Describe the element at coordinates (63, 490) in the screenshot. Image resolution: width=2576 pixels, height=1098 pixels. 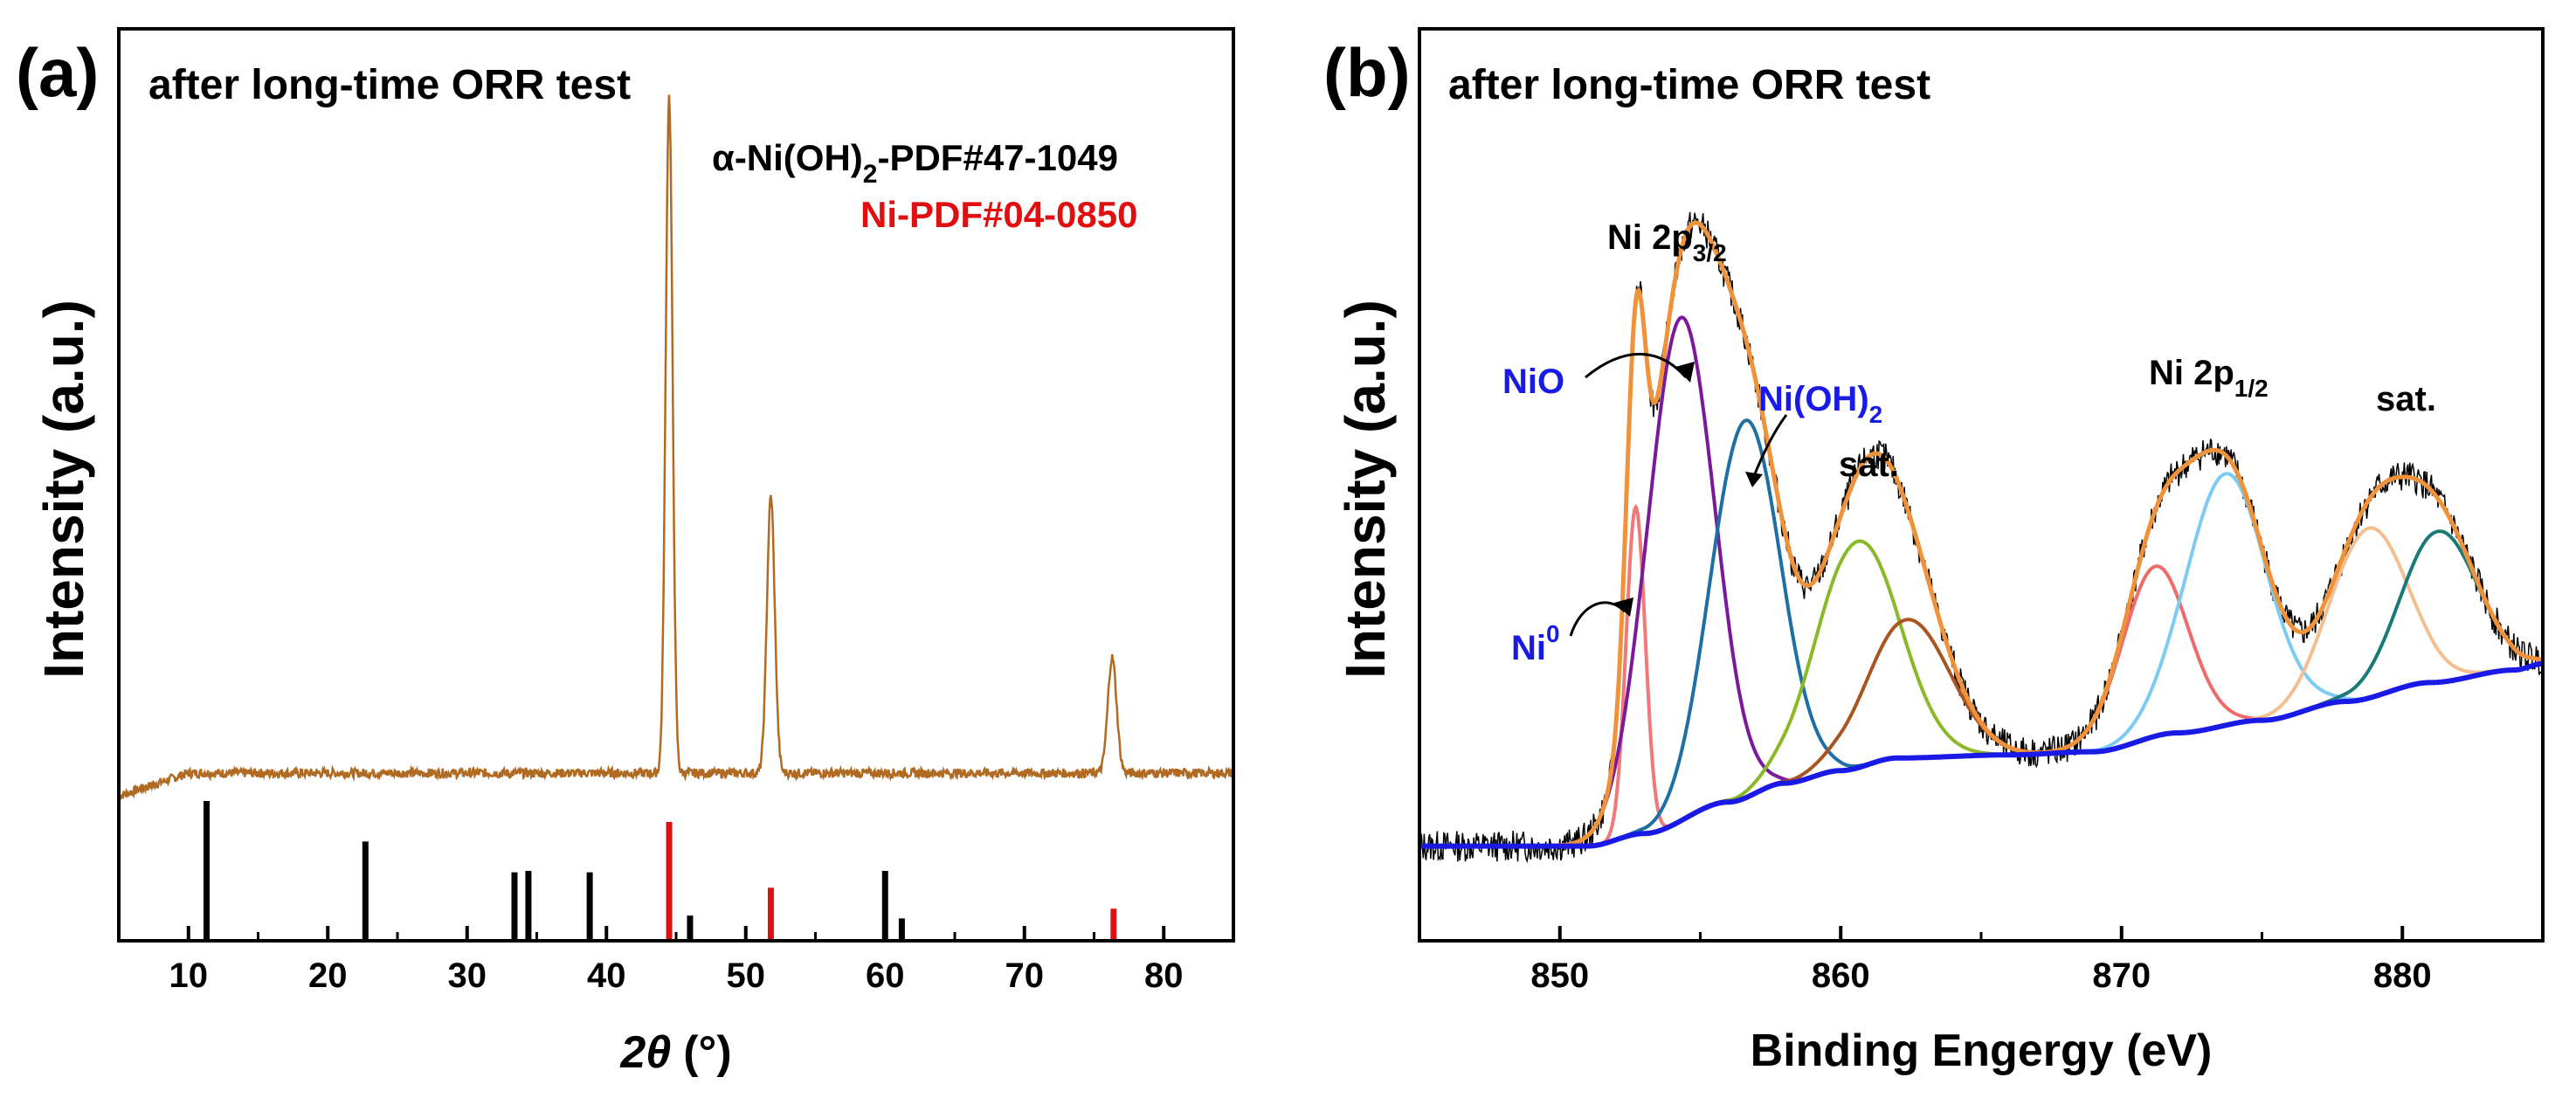
I see `panel-a-y-axis-label: Intensity (a.u.)` at that location.